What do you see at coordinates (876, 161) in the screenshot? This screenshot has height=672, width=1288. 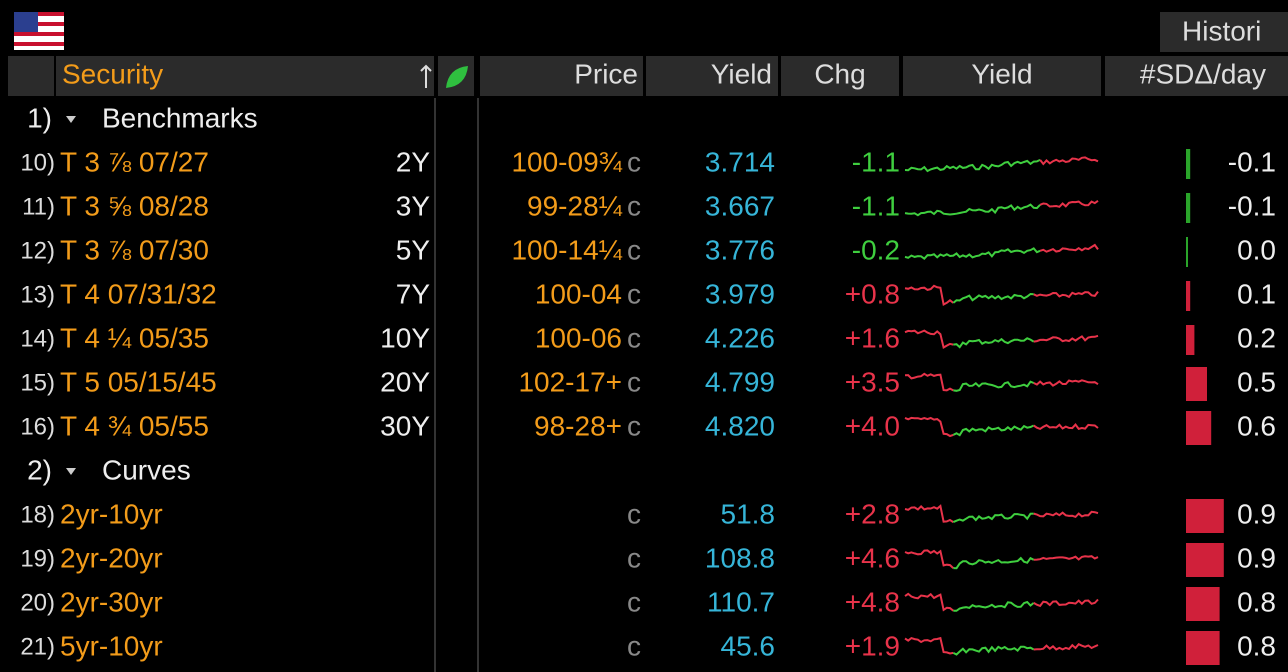 I see `change: -1.1` at bounding box center [876, 161].